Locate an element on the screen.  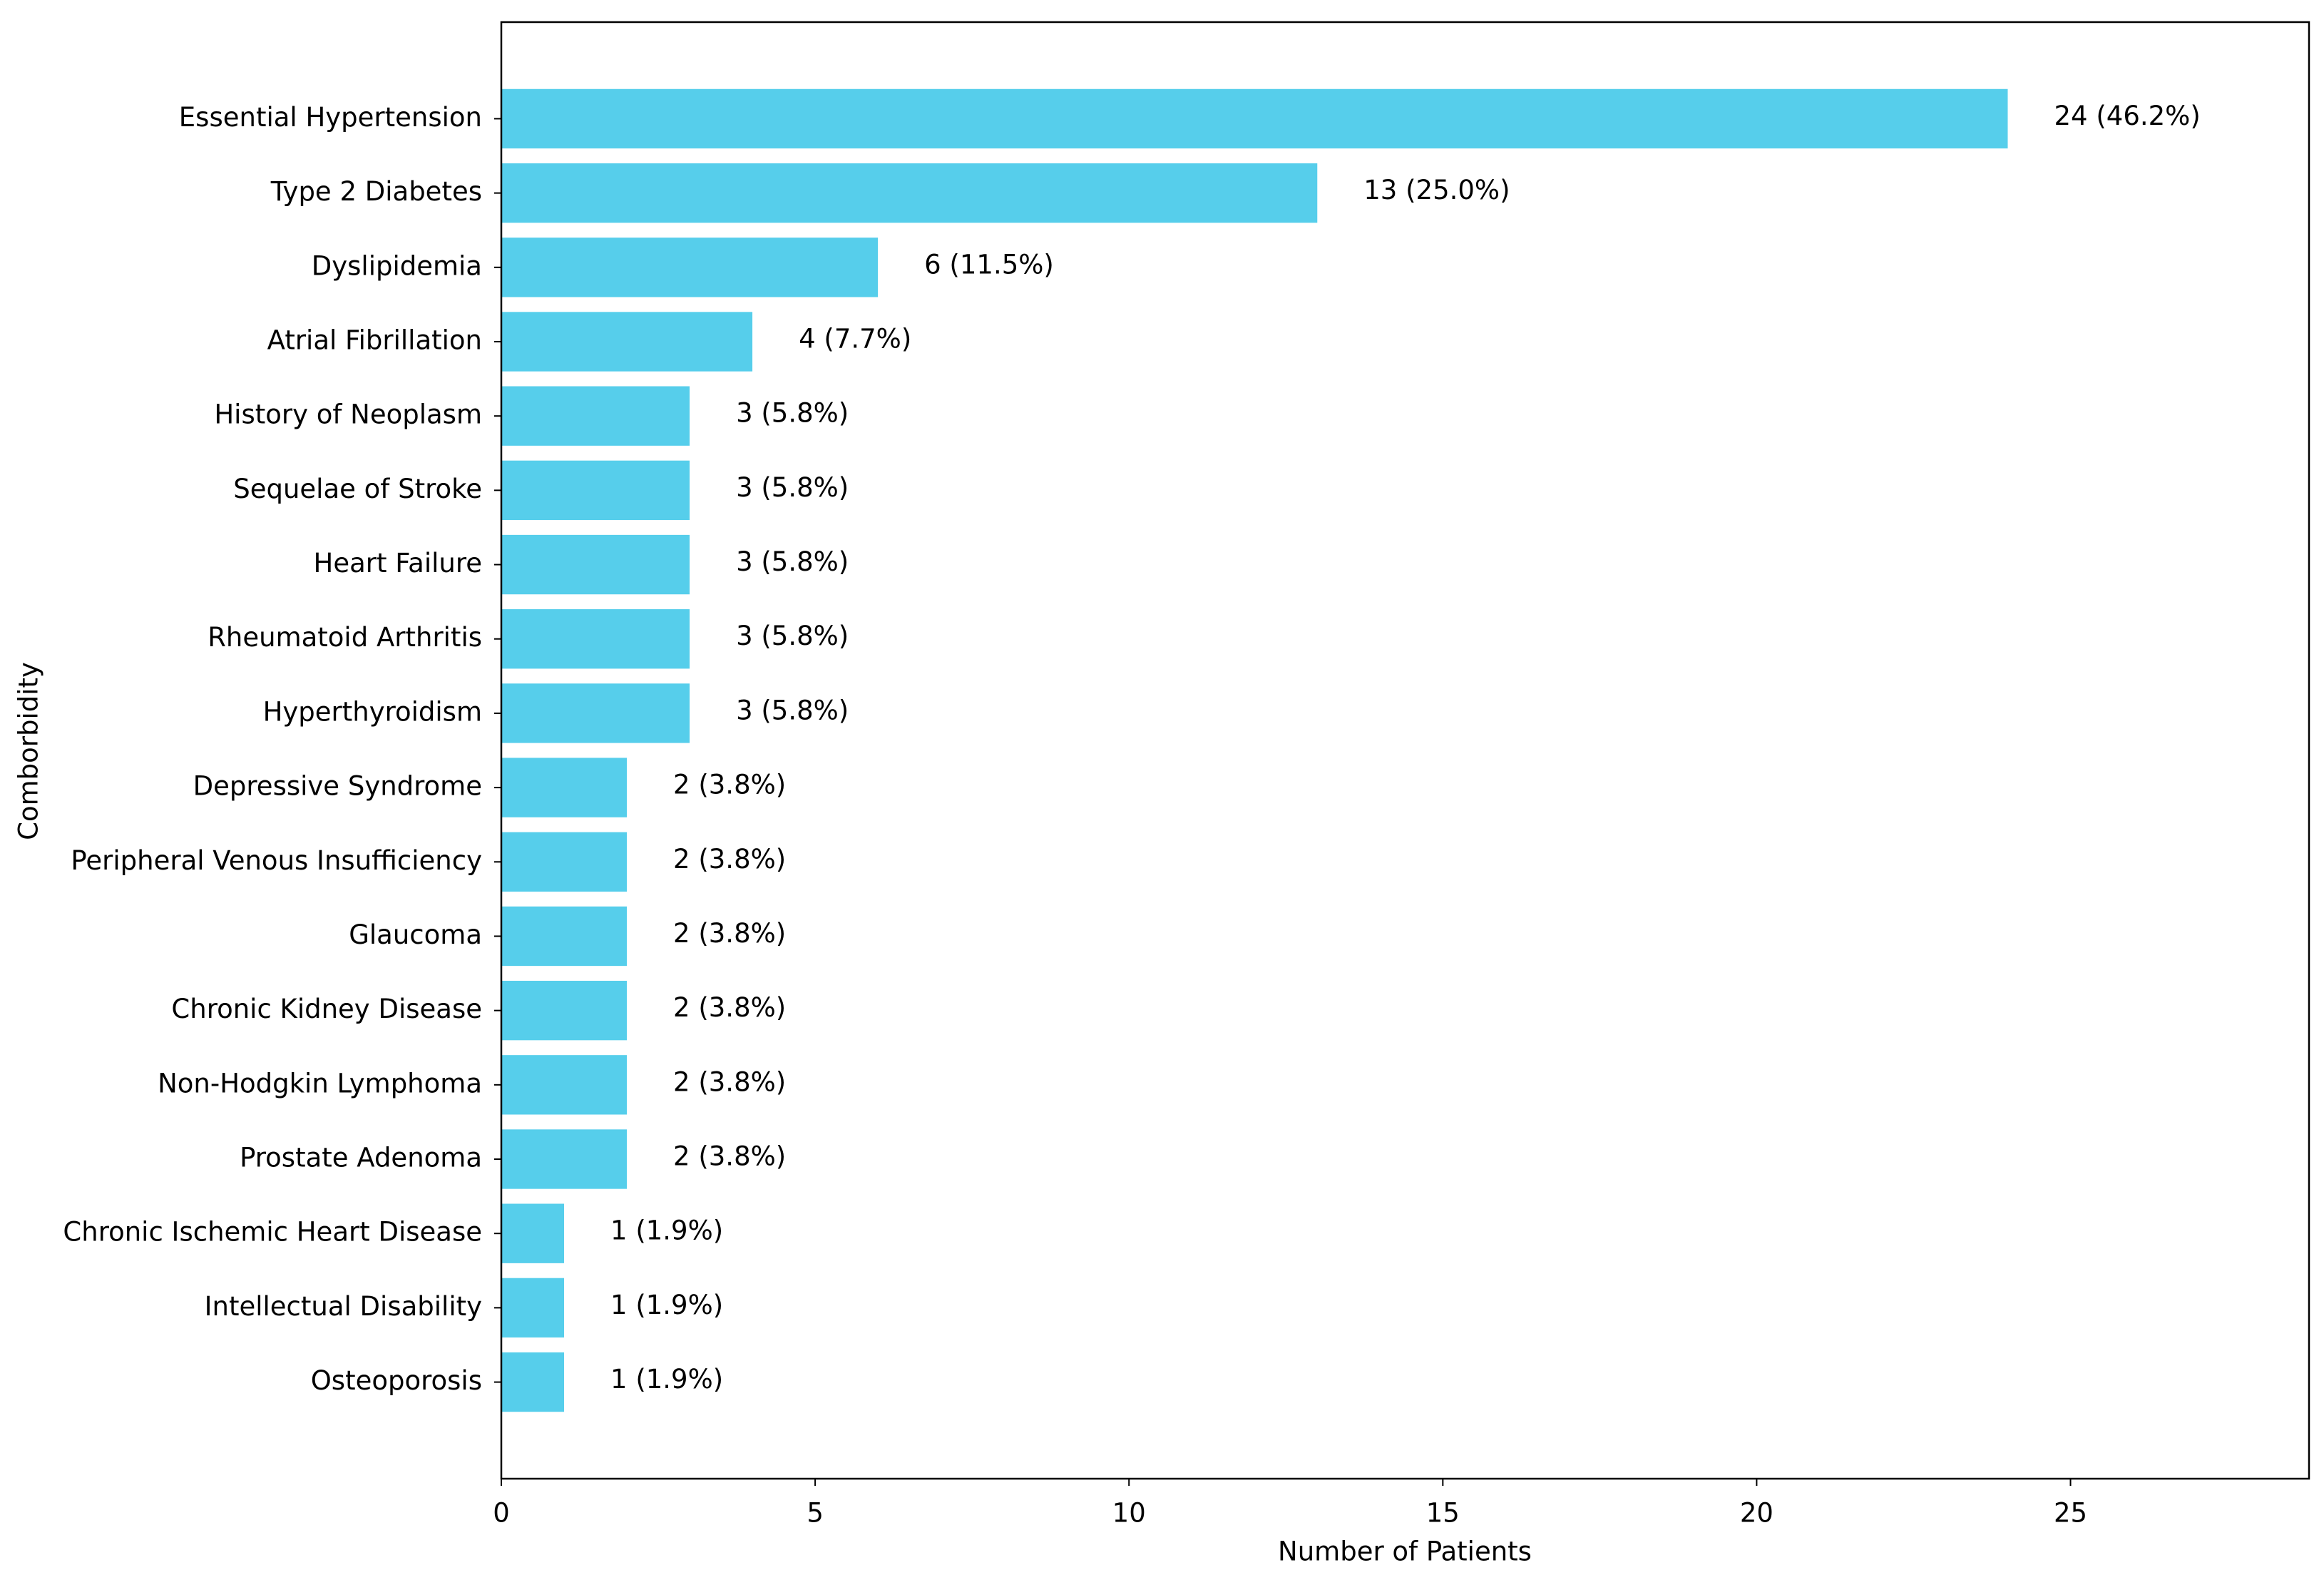
y-tick-label: Glaucoma is located at coordinates (415, 935).